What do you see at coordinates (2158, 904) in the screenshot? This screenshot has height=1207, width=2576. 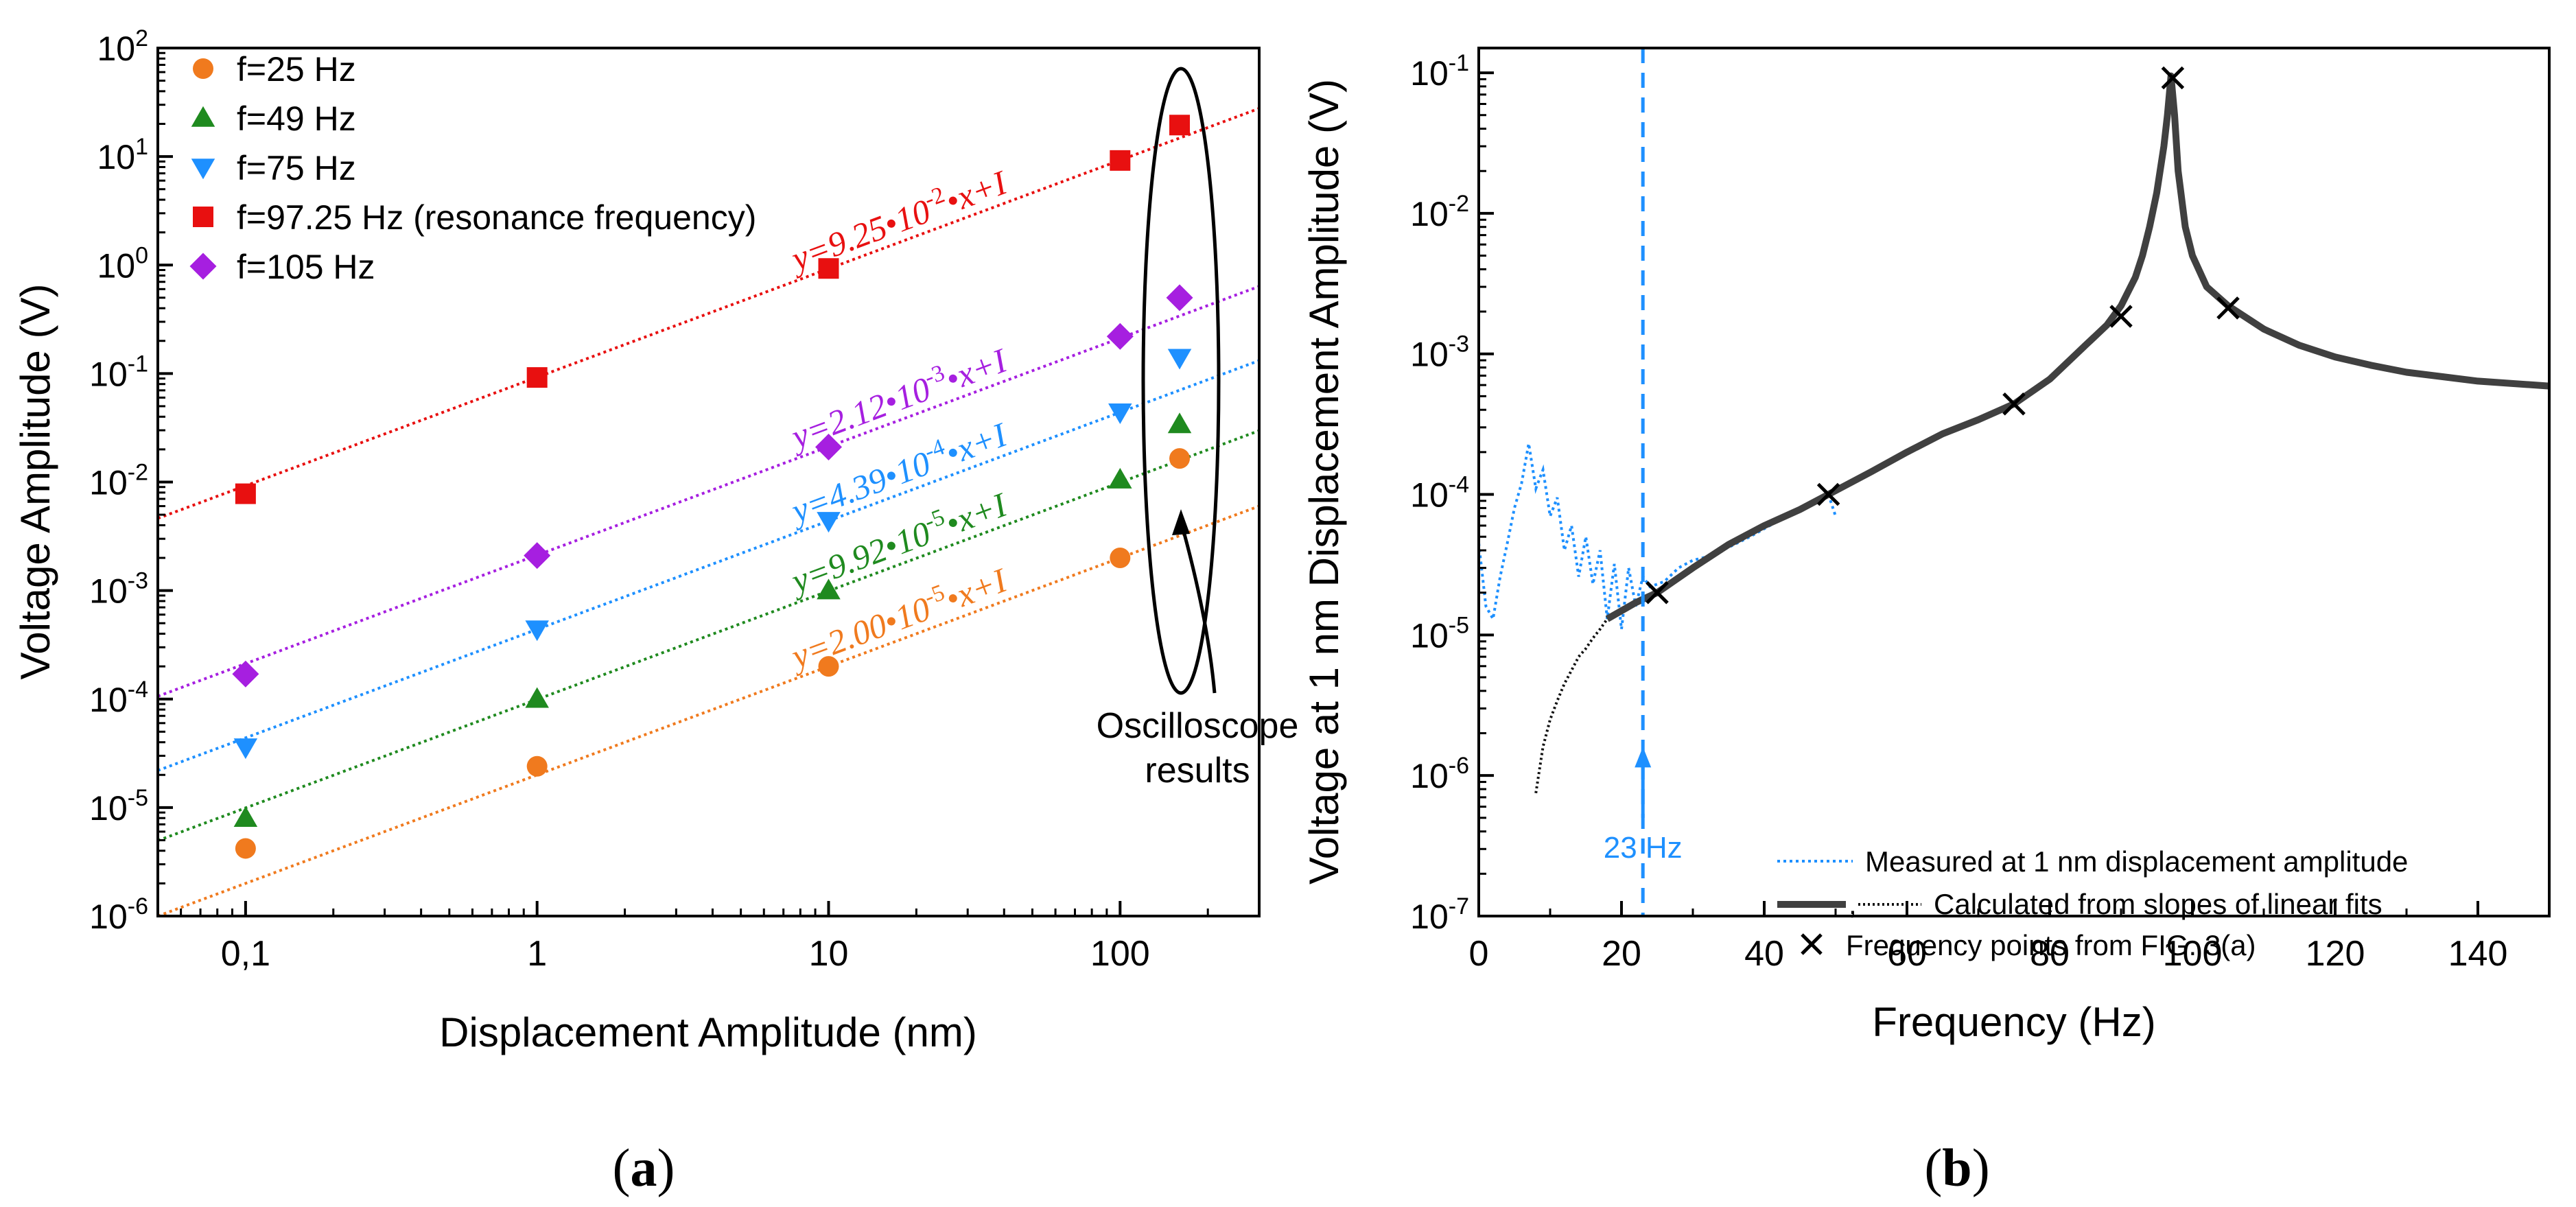 I see `legend-calculated-label: Calculated from slopes of linear fits` at bounding box center [2158, 904].